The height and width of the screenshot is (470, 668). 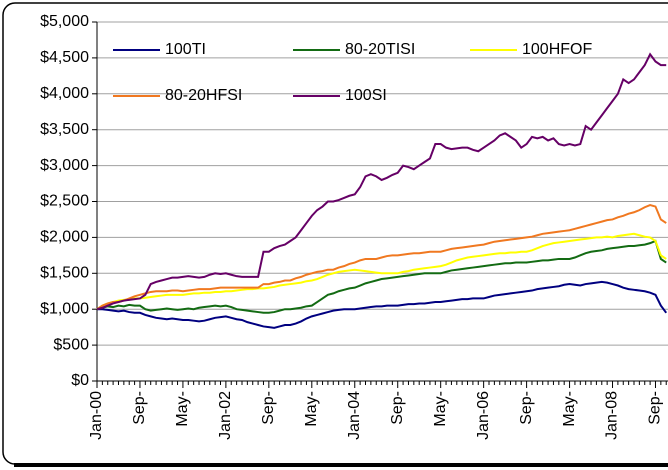 I want to click on y-tick-label: $5,000, so click(x=64, y=21).